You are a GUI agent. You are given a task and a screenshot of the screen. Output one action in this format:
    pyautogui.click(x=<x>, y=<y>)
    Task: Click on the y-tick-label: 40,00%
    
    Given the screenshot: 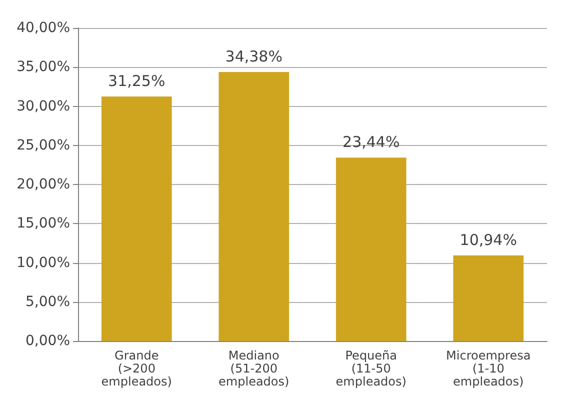 What is the action you would take?
    pyautogui.click(x=43, y=28)
    